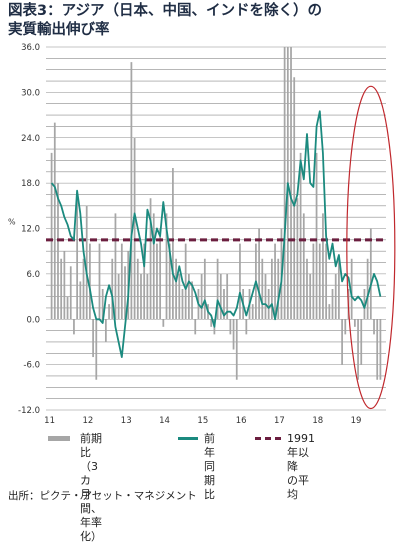  What do you see at coordinates (202, 421) in the screenshot?
I see `x-tick-label: 15` at bounding box center [202, 421].